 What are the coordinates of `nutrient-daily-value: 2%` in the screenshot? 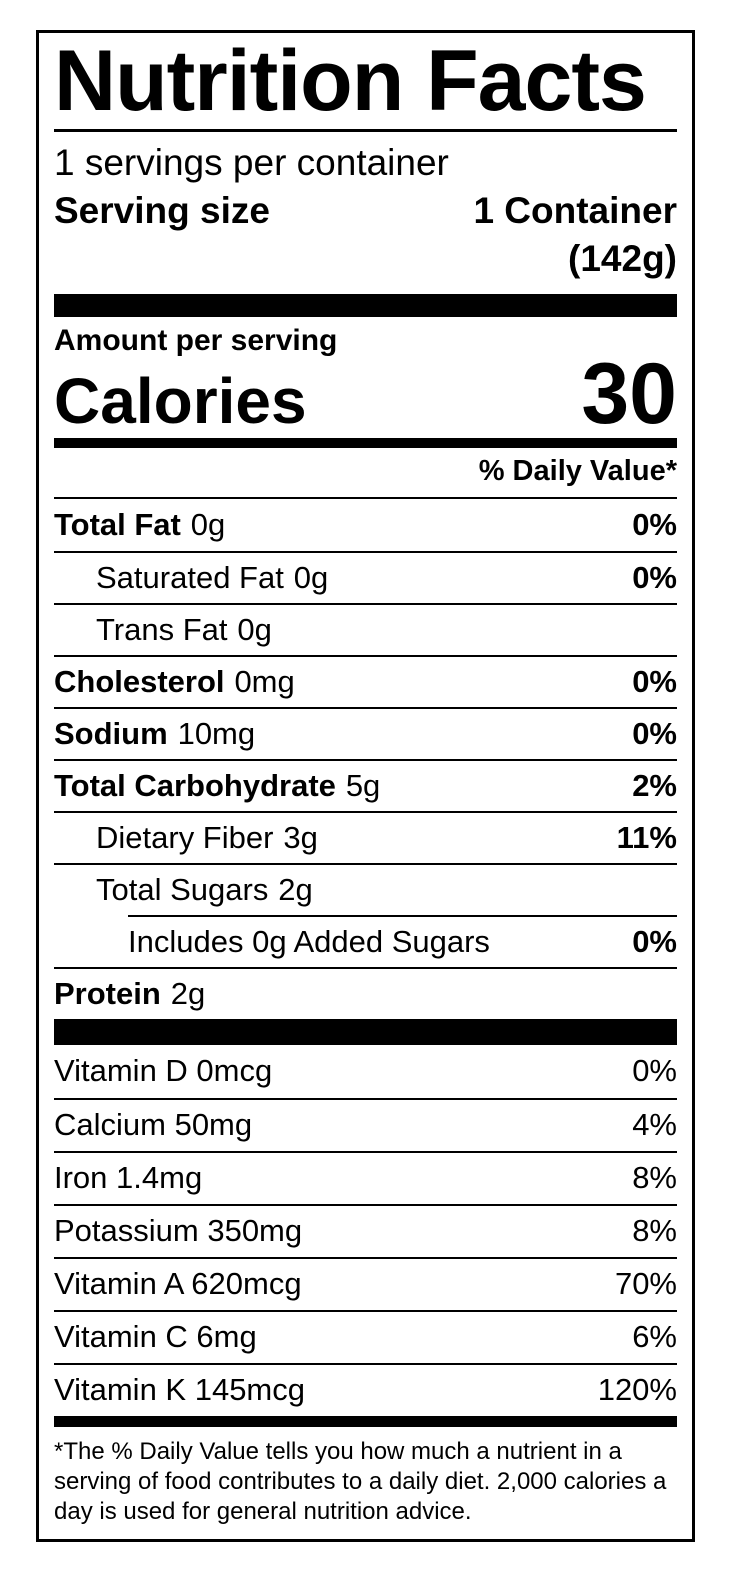 It's located at (654, 785).